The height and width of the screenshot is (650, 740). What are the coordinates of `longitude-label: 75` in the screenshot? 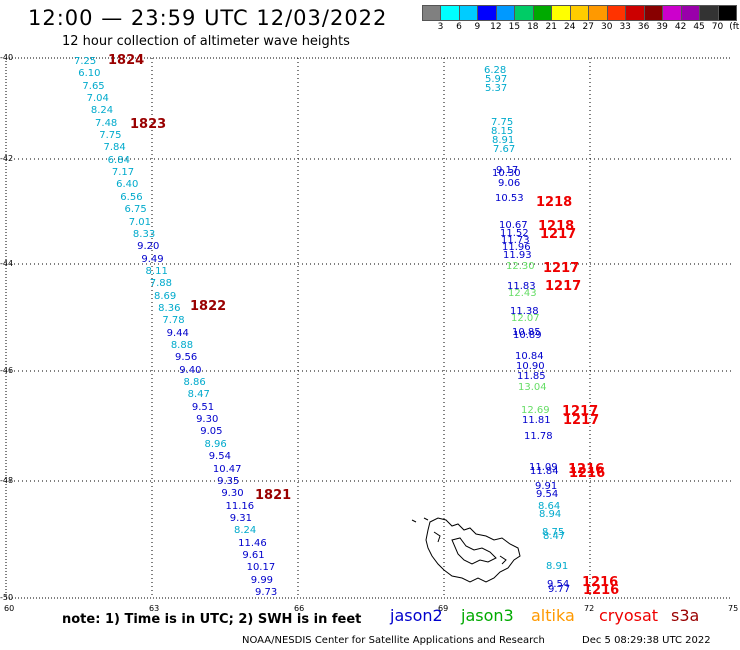 It's located at (733, 608).